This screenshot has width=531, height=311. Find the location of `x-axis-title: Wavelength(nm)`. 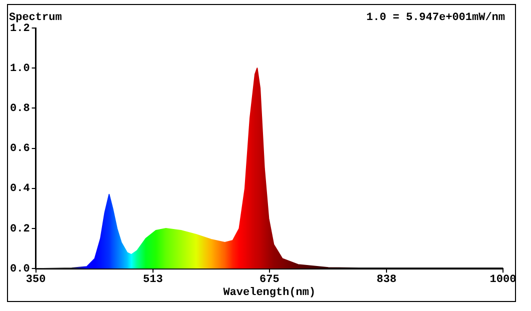

x-axis-title: Wavelength(nm) is located at coordinates (269, 293).